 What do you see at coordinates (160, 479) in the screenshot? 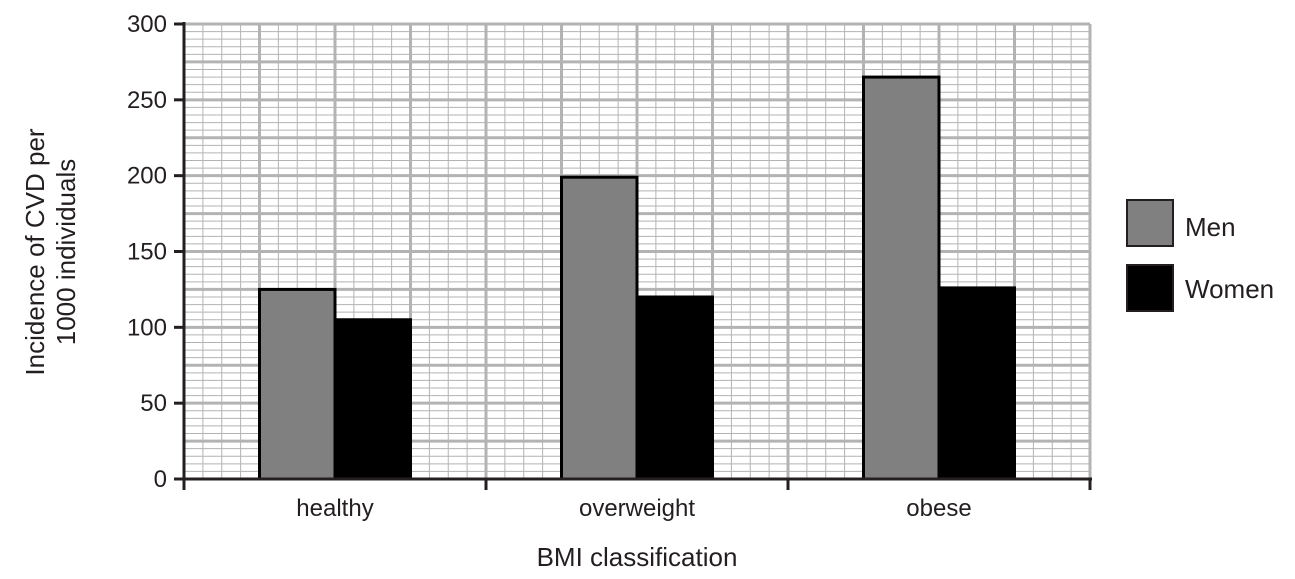
I see `y-tick-label: 0` at bounding box center [160, 479].